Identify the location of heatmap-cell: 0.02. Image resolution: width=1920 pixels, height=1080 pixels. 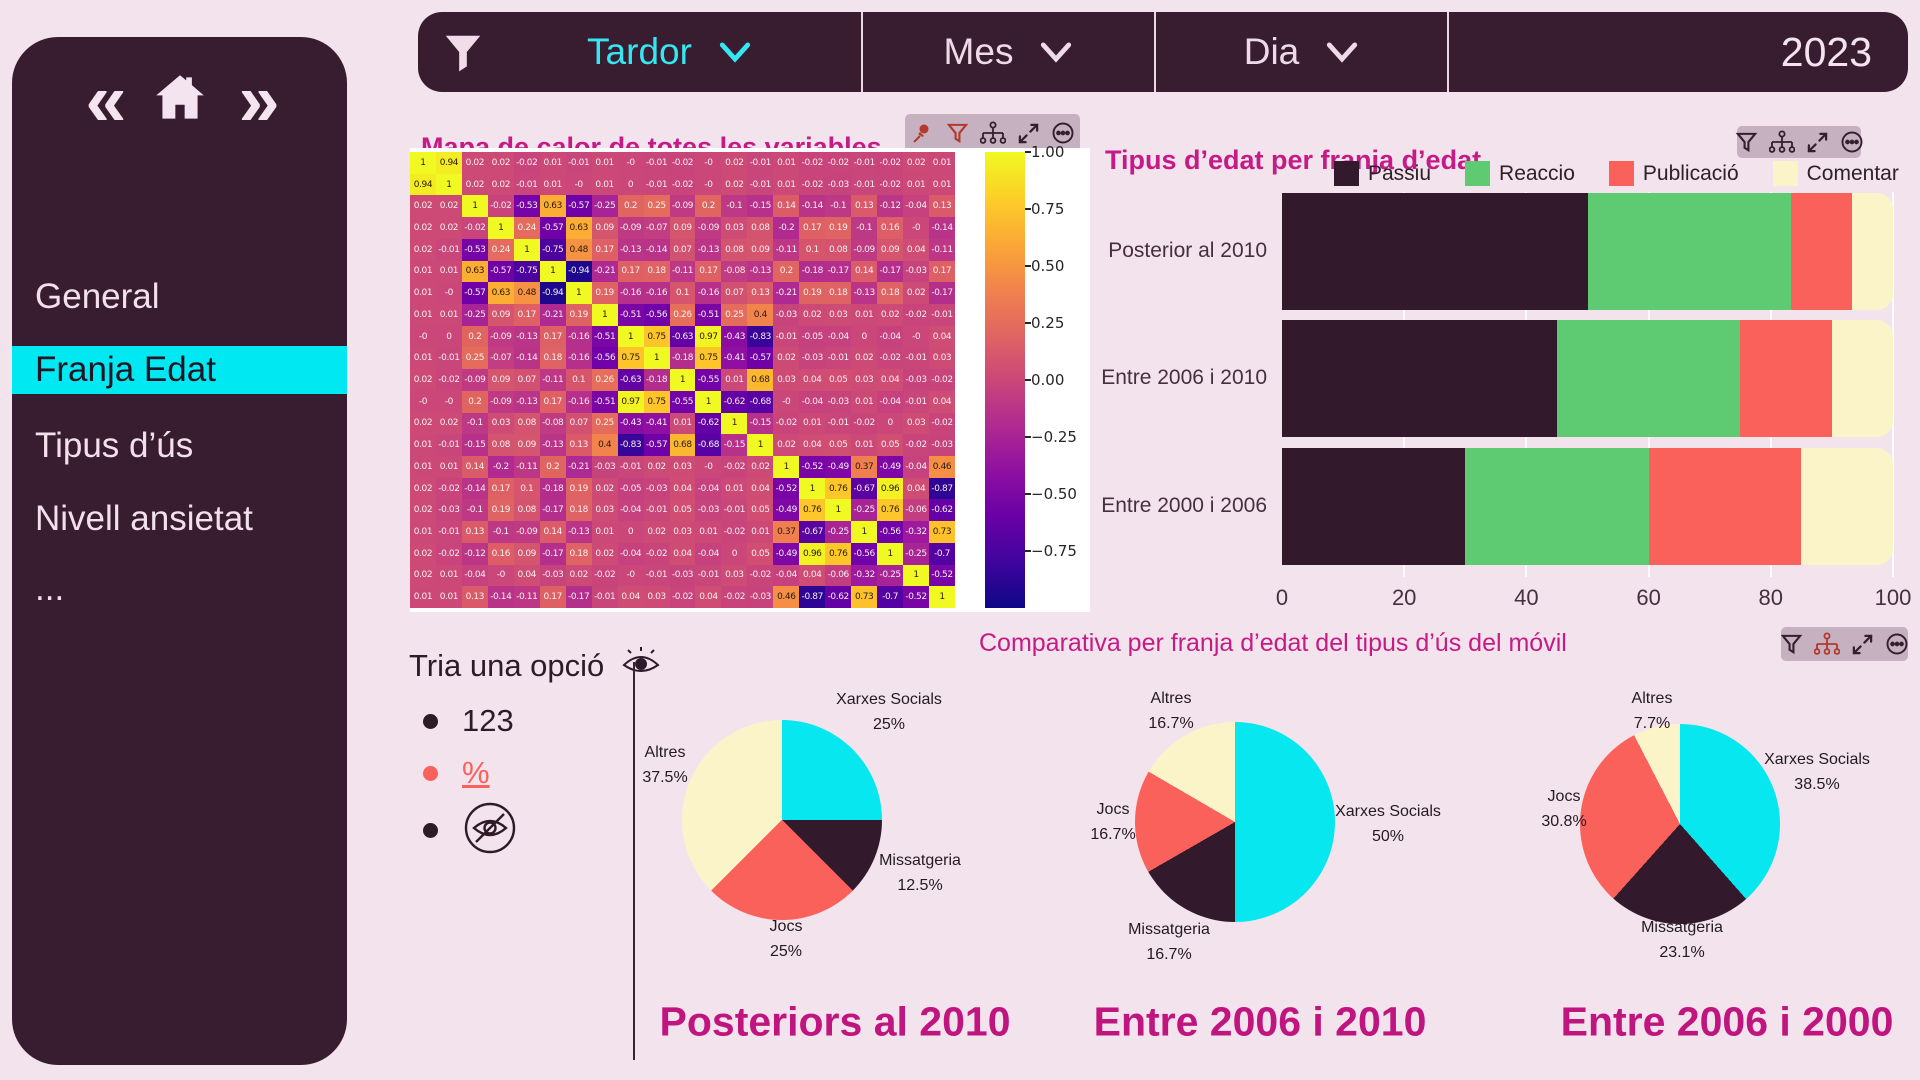
(734, 184).